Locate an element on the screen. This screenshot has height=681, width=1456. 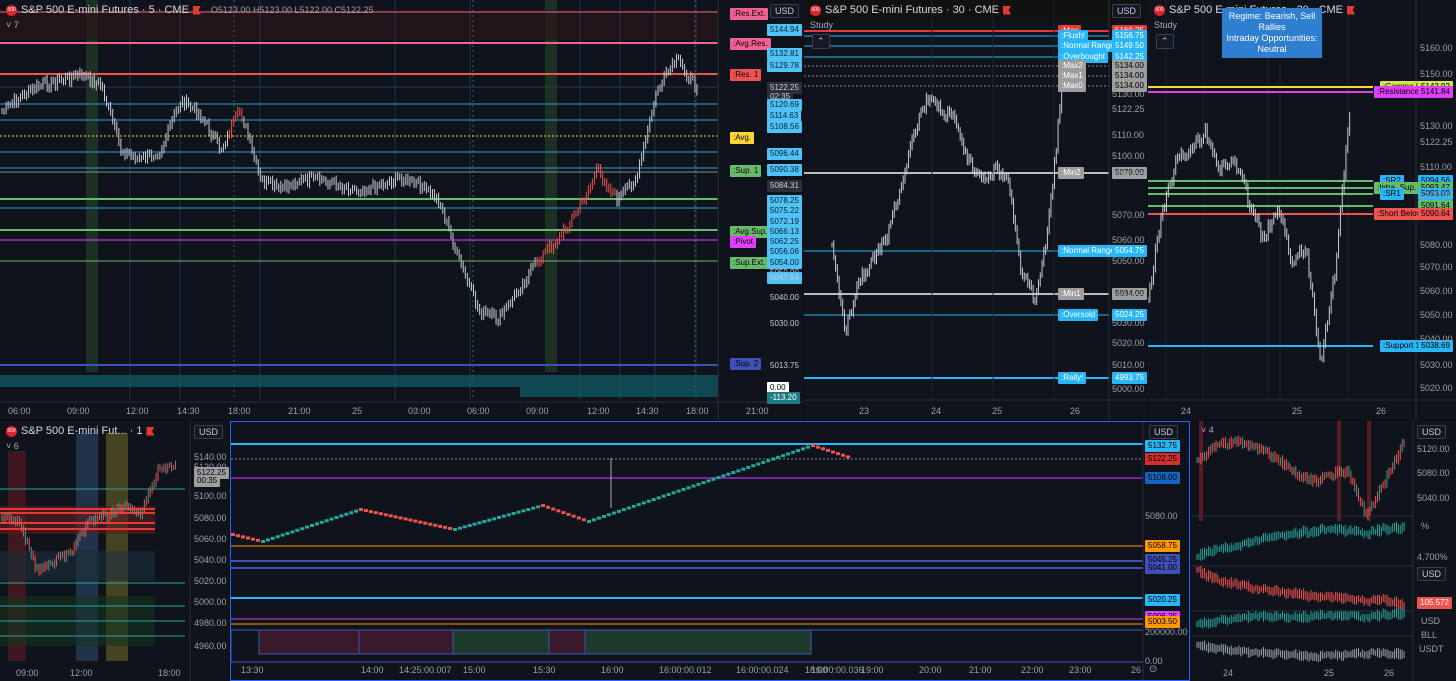
time-tick: 16:00:00.012 is located at coordinates (685, 670).